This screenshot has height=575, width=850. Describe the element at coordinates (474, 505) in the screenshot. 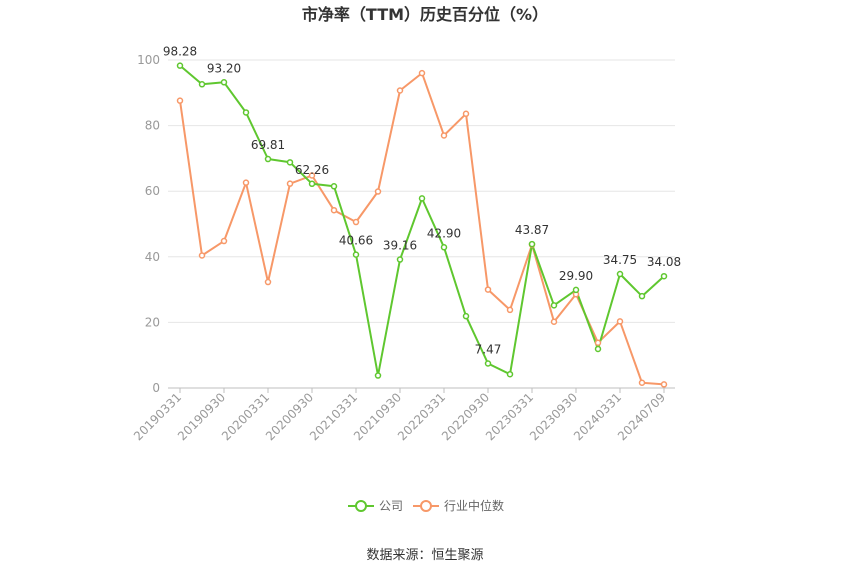

I see `legend-label-industry-median: 行业中位数` at that location.